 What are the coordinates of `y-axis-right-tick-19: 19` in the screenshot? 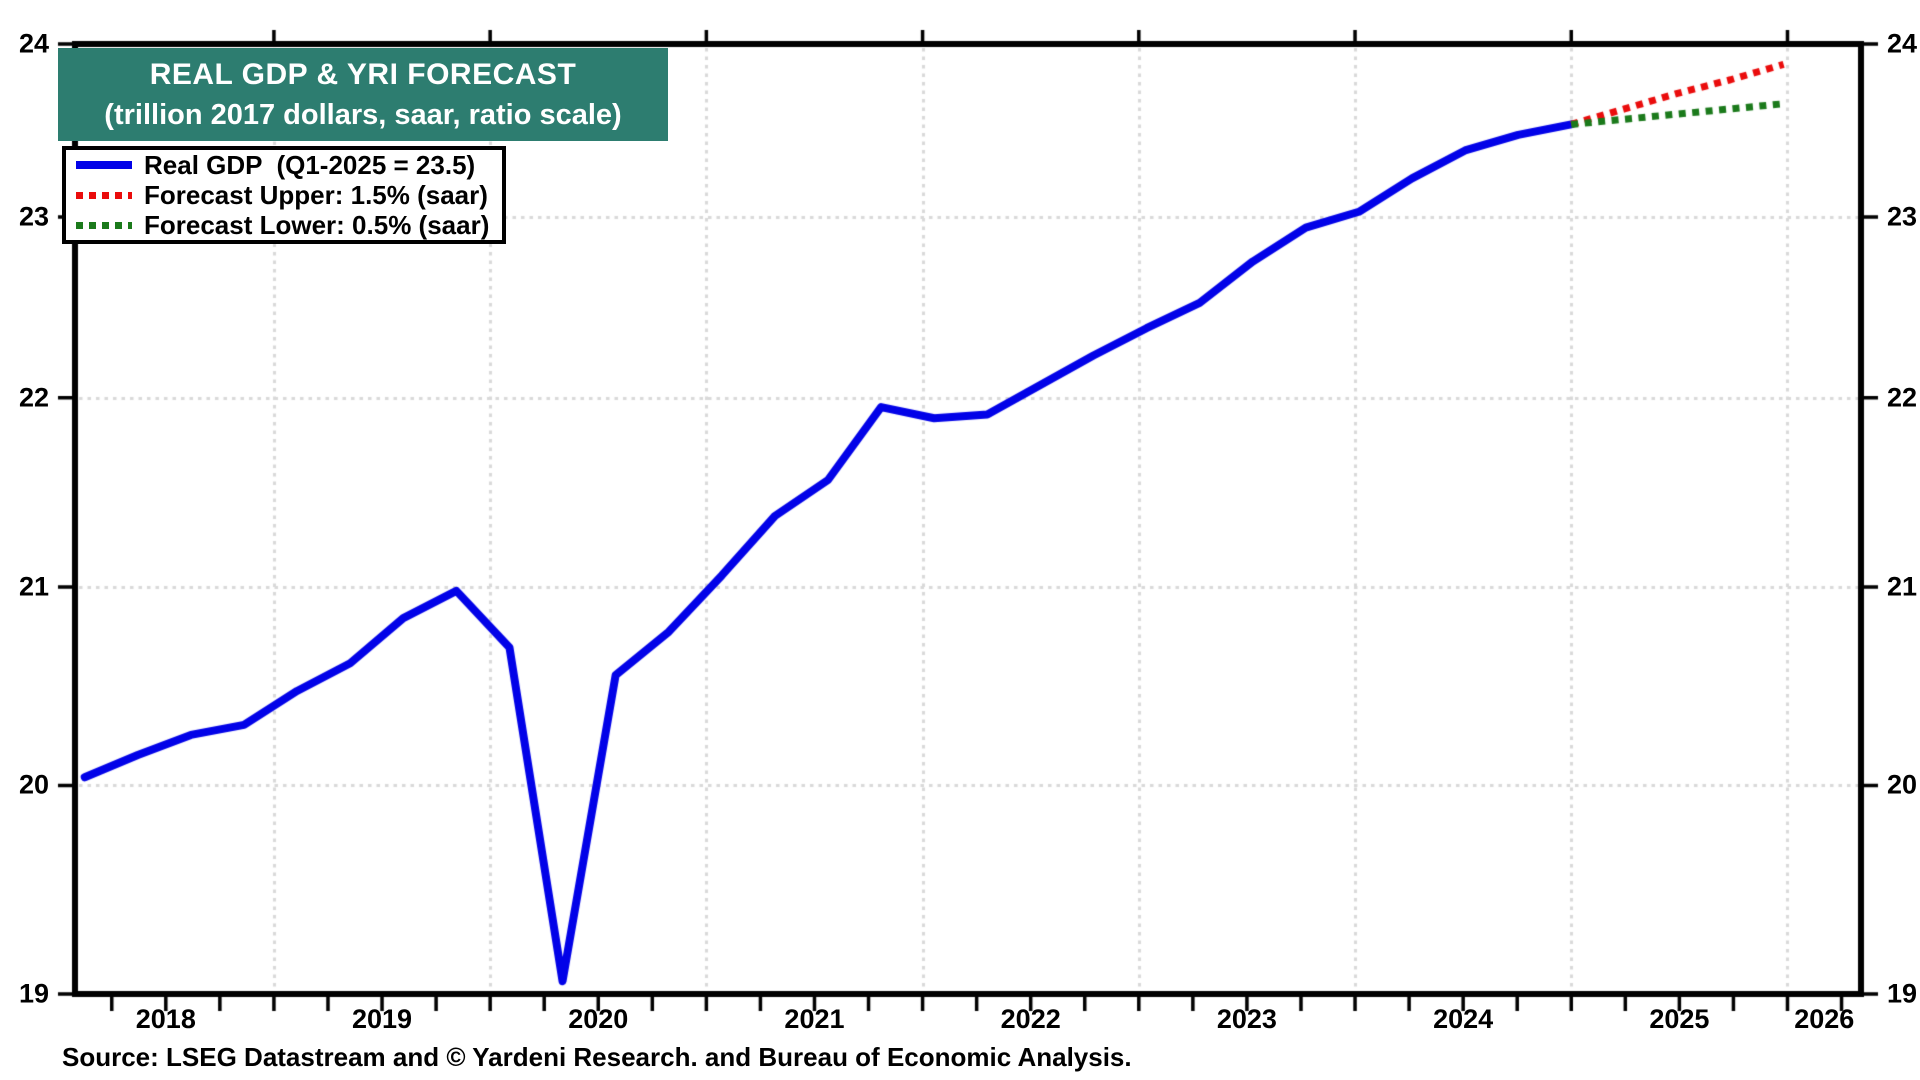 It's located at (1902, 993).